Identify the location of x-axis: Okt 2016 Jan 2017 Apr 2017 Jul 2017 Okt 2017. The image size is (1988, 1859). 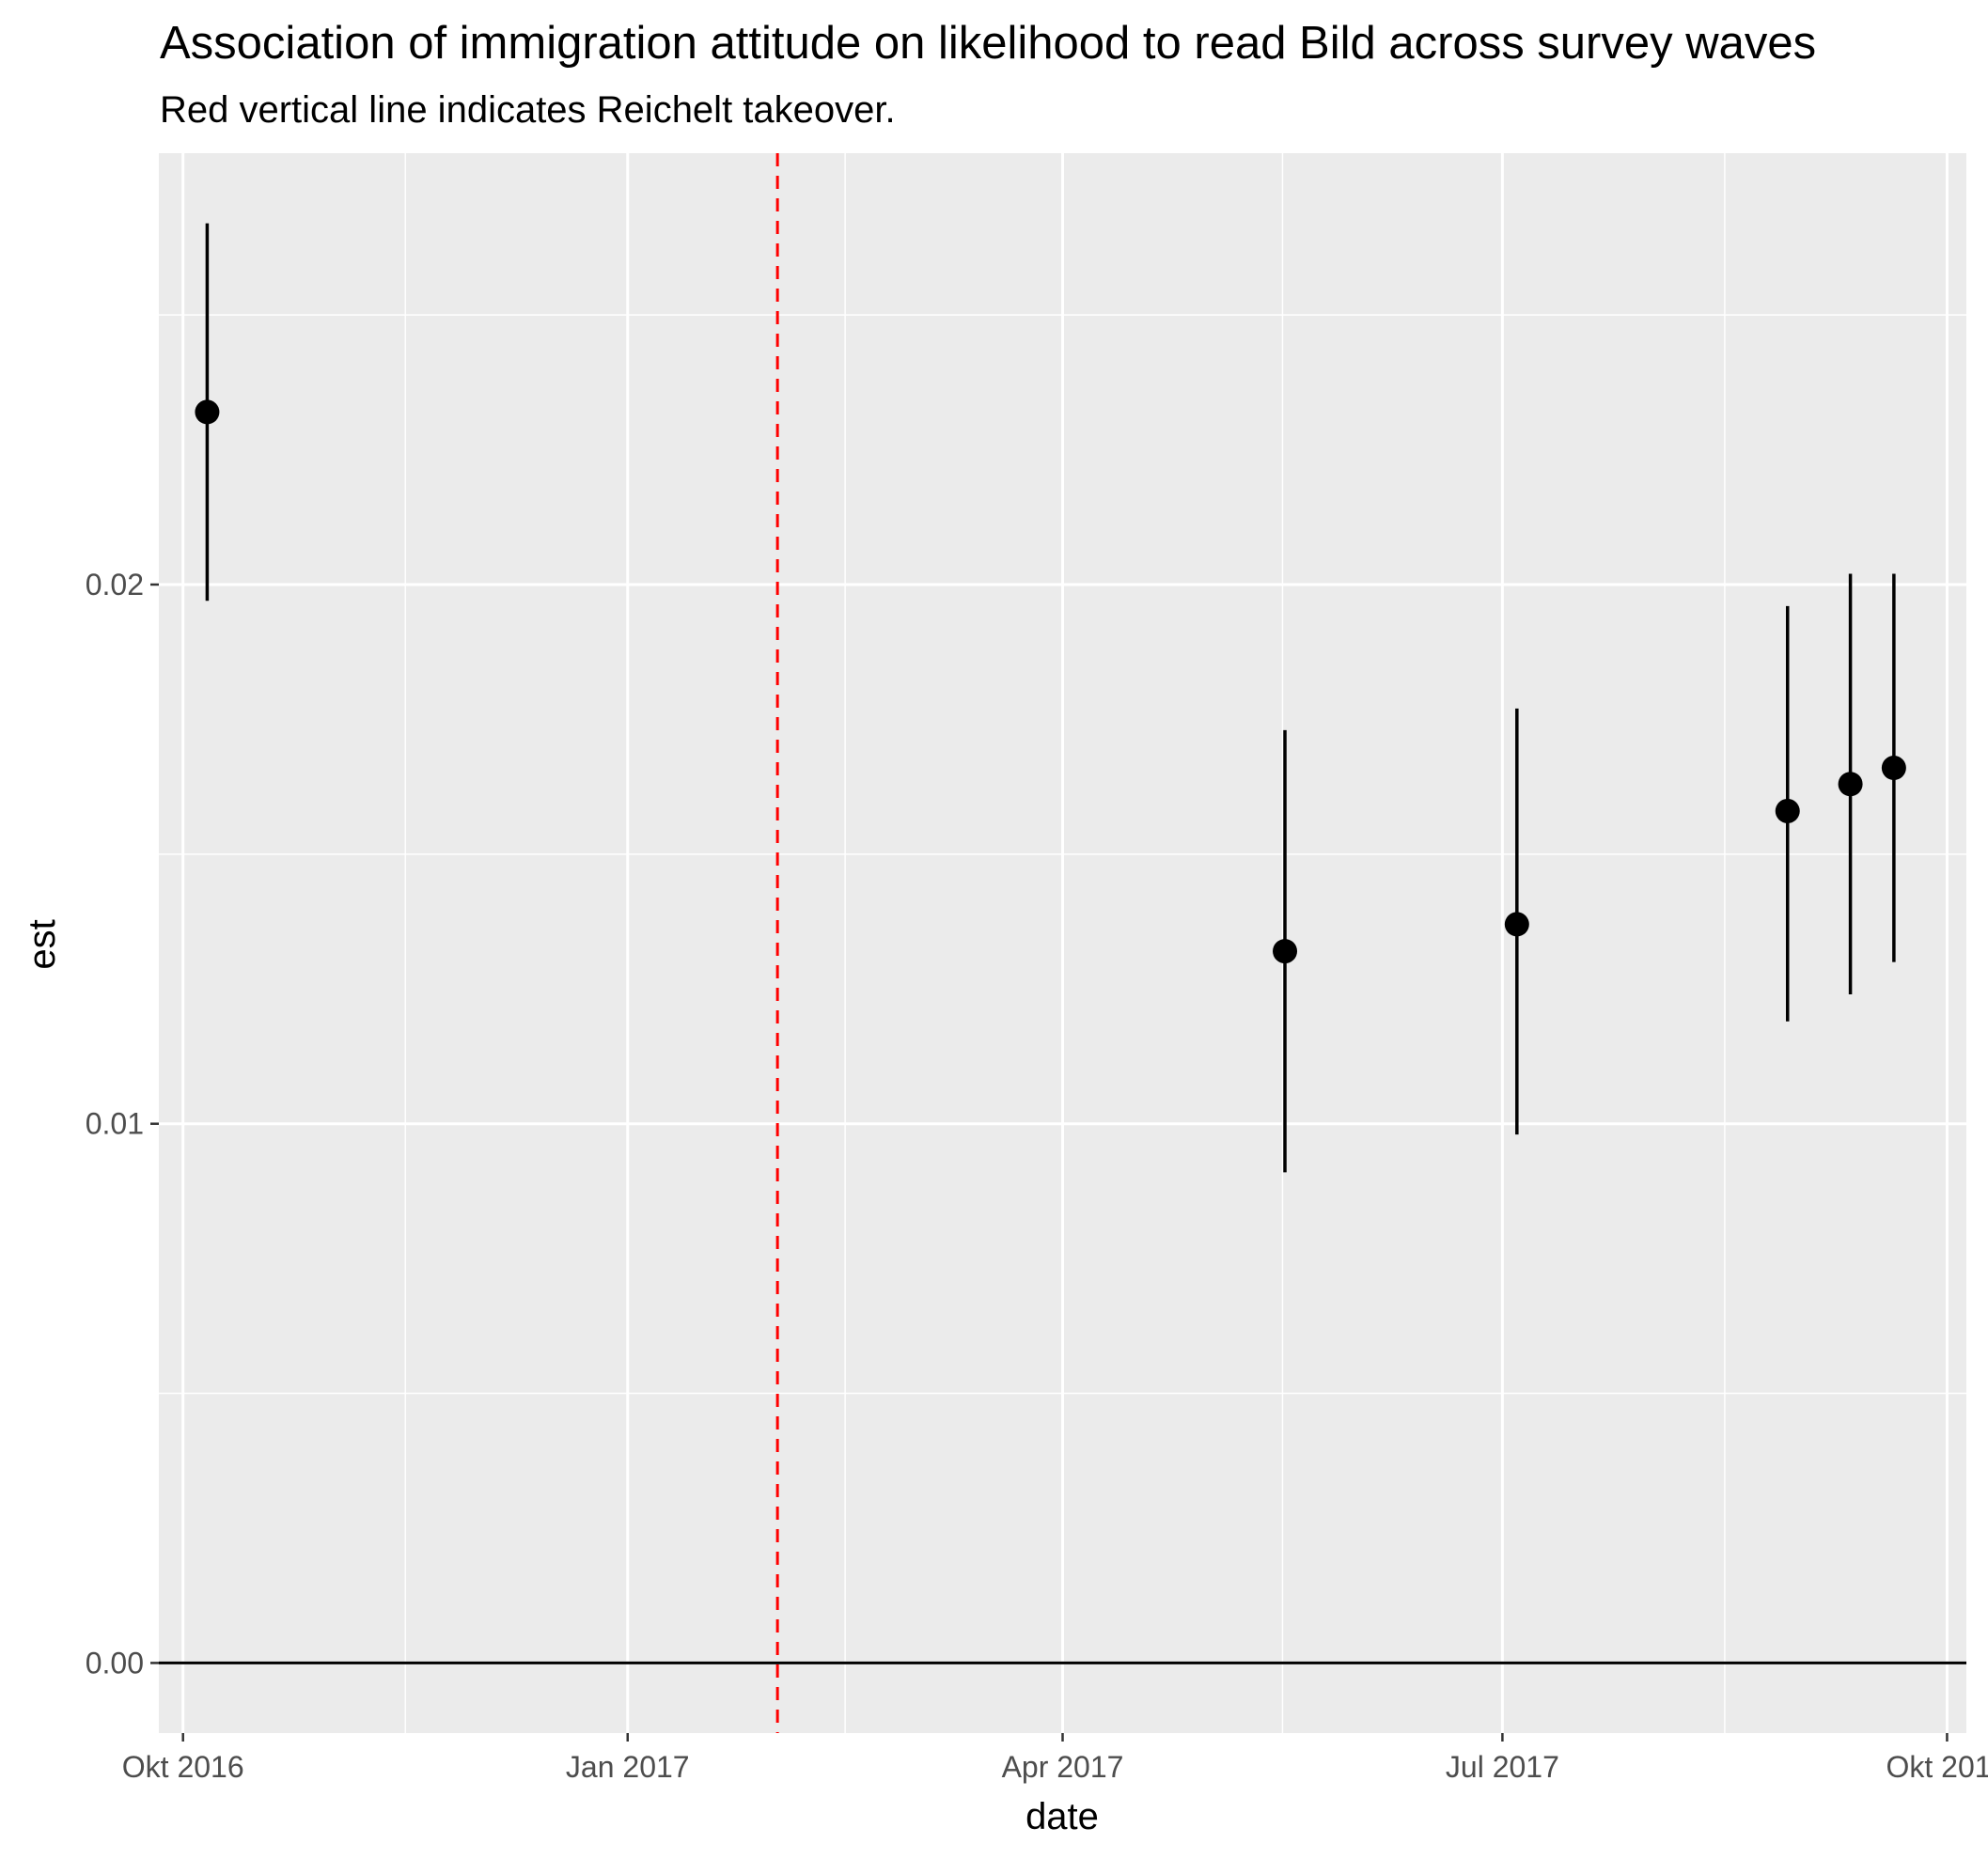
(1055, 1758).